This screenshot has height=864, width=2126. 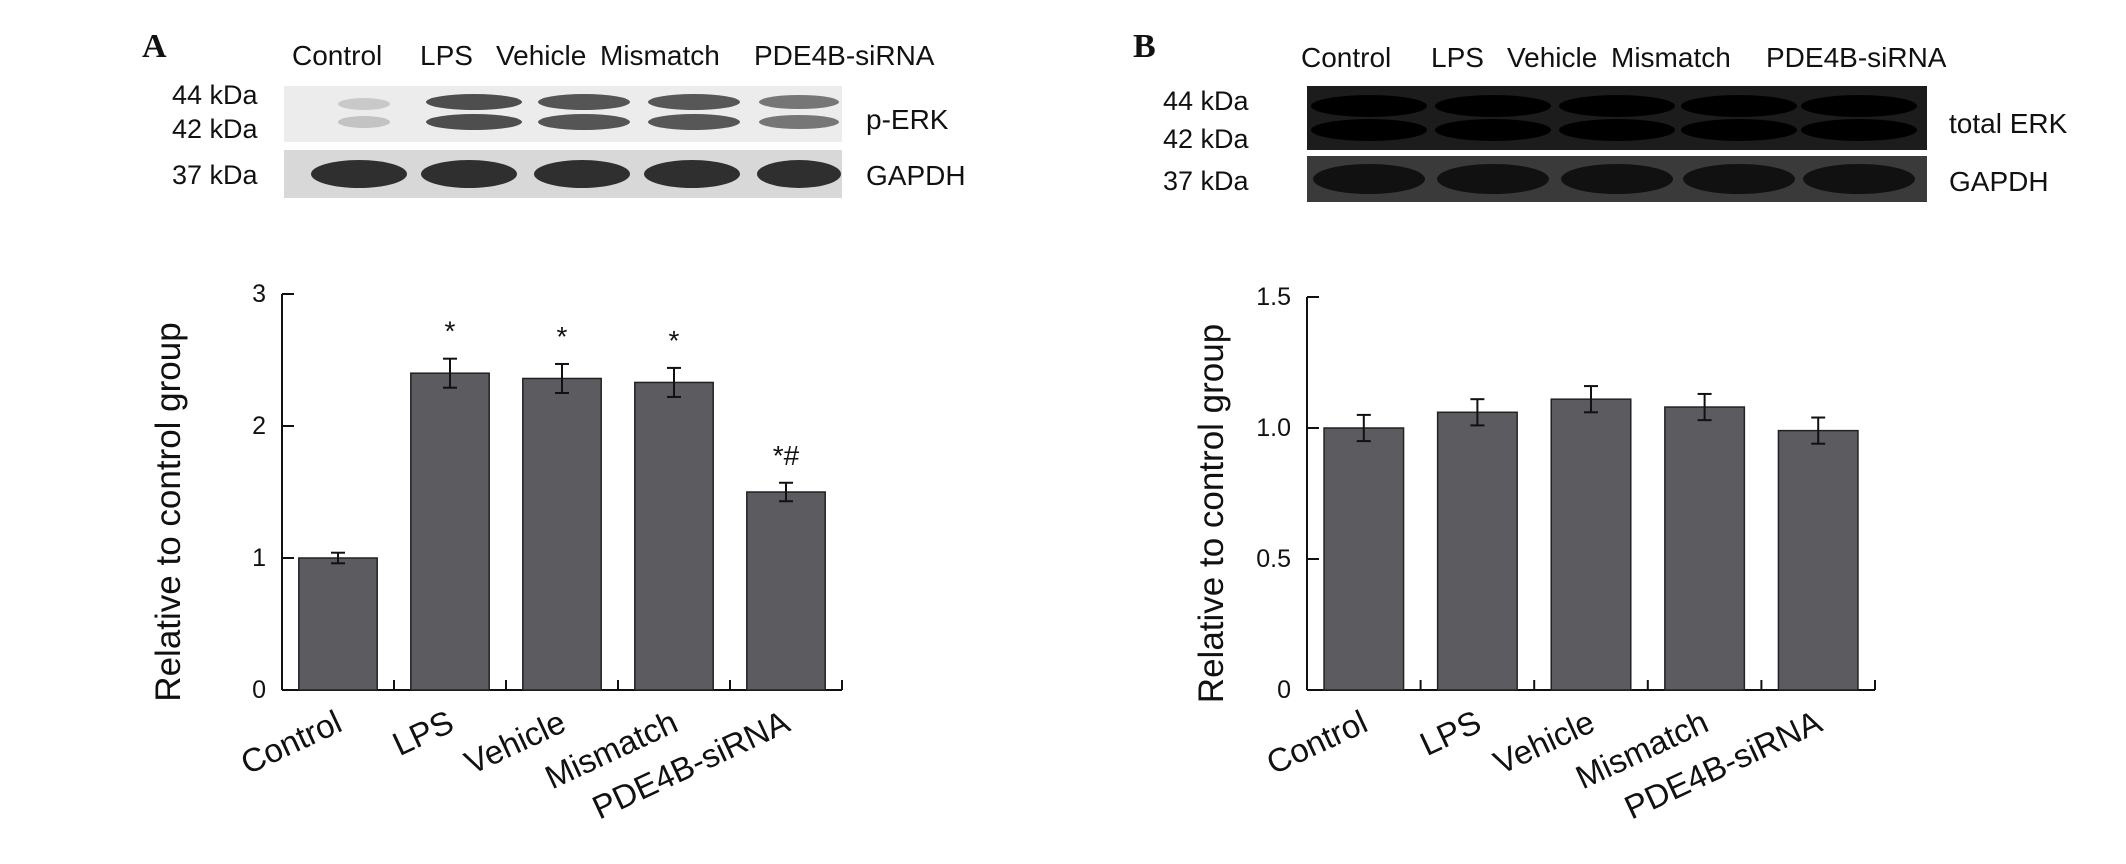 I want to click on y-tick-label: 3, so click(x=259, y=294).